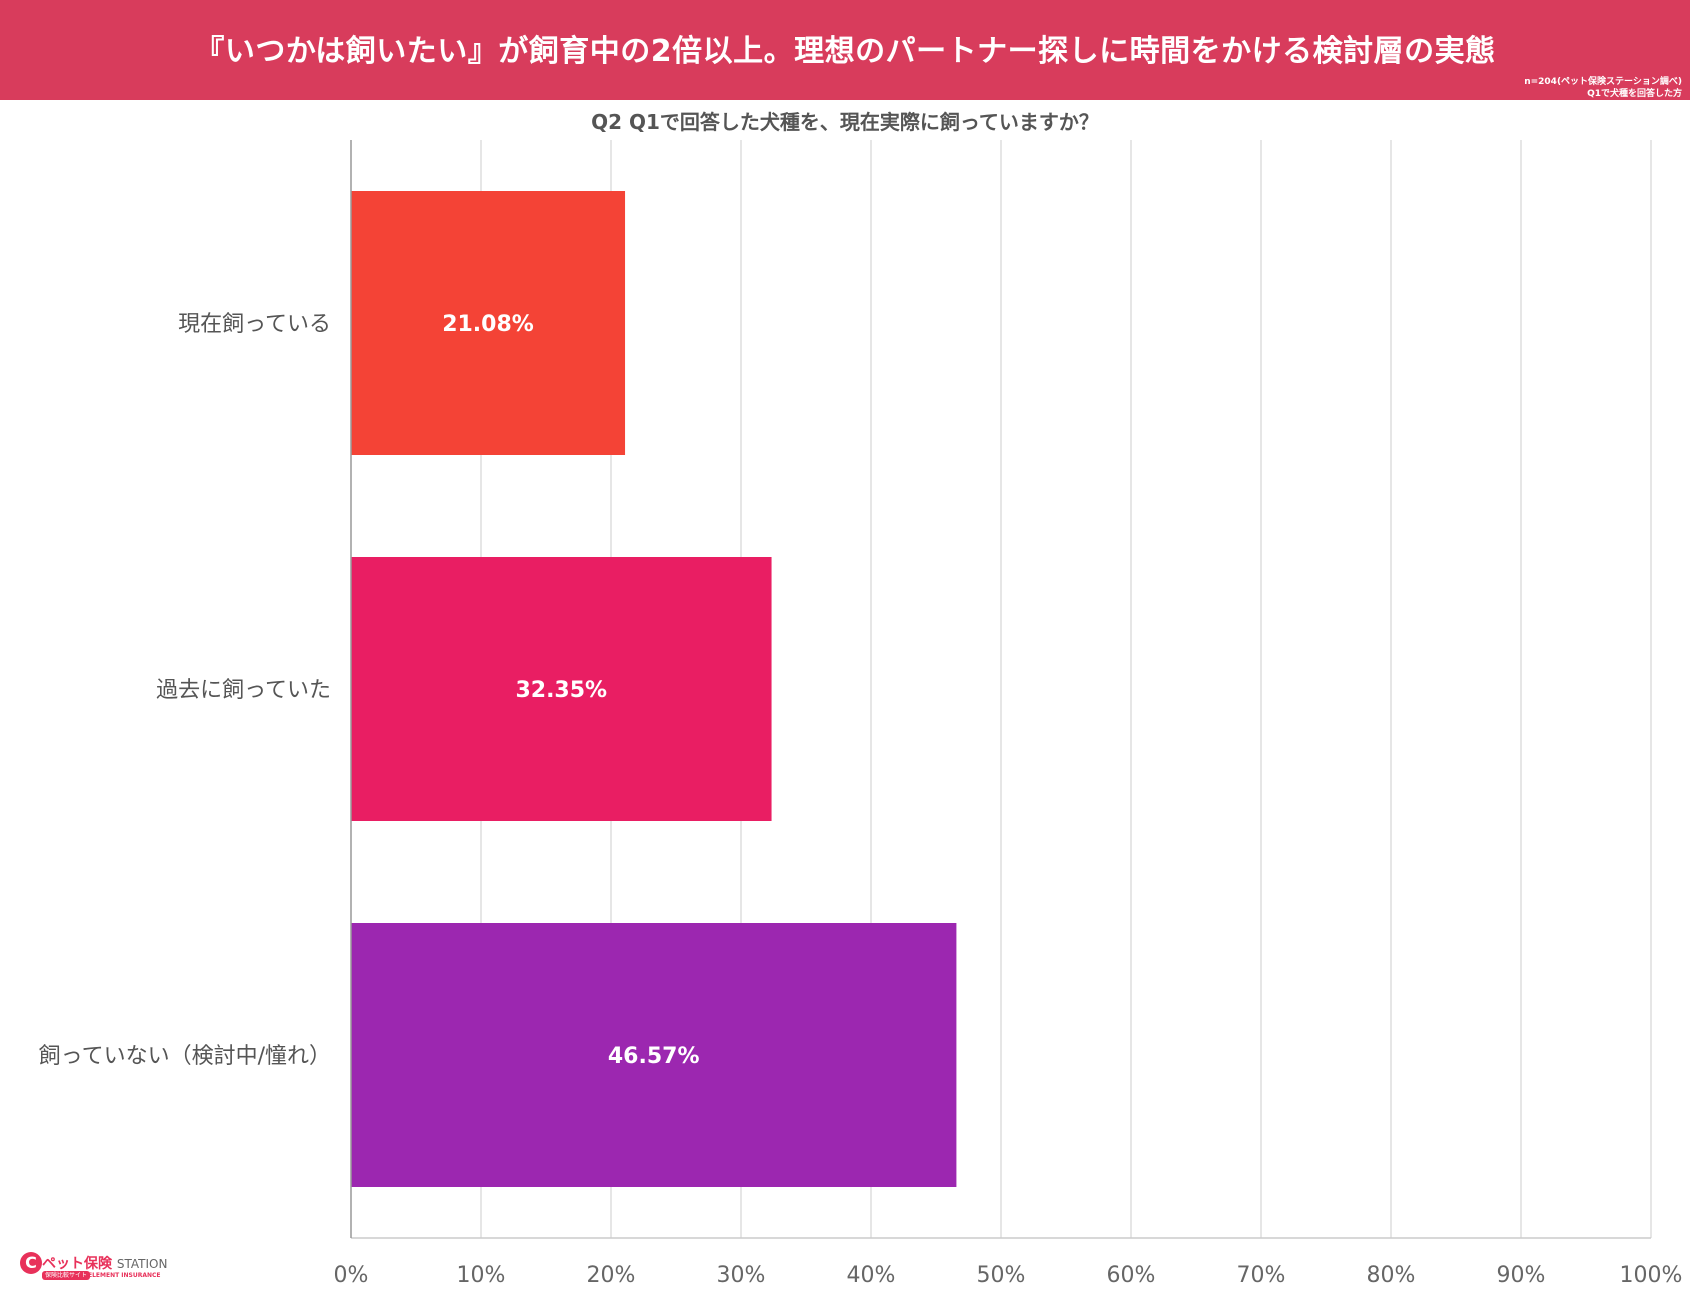 The width and height of the screenshot is (1690, 1300). What do you see at coordinates (254, 324) in the screenshot?
I see `category-label: 現在飼っている` at bounding box center [254, 324].